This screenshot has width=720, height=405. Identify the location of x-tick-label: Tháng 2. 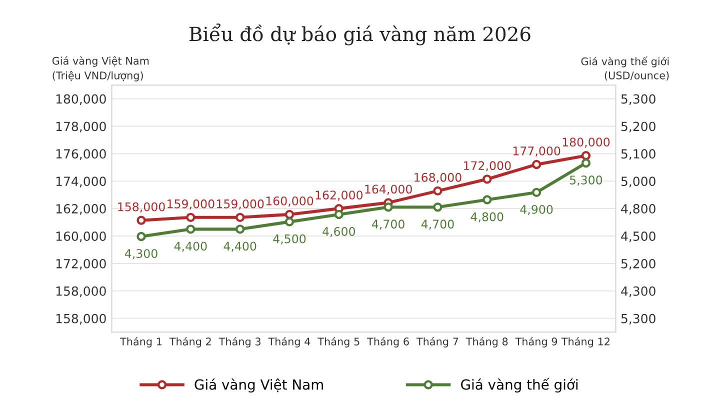
(190, 342).